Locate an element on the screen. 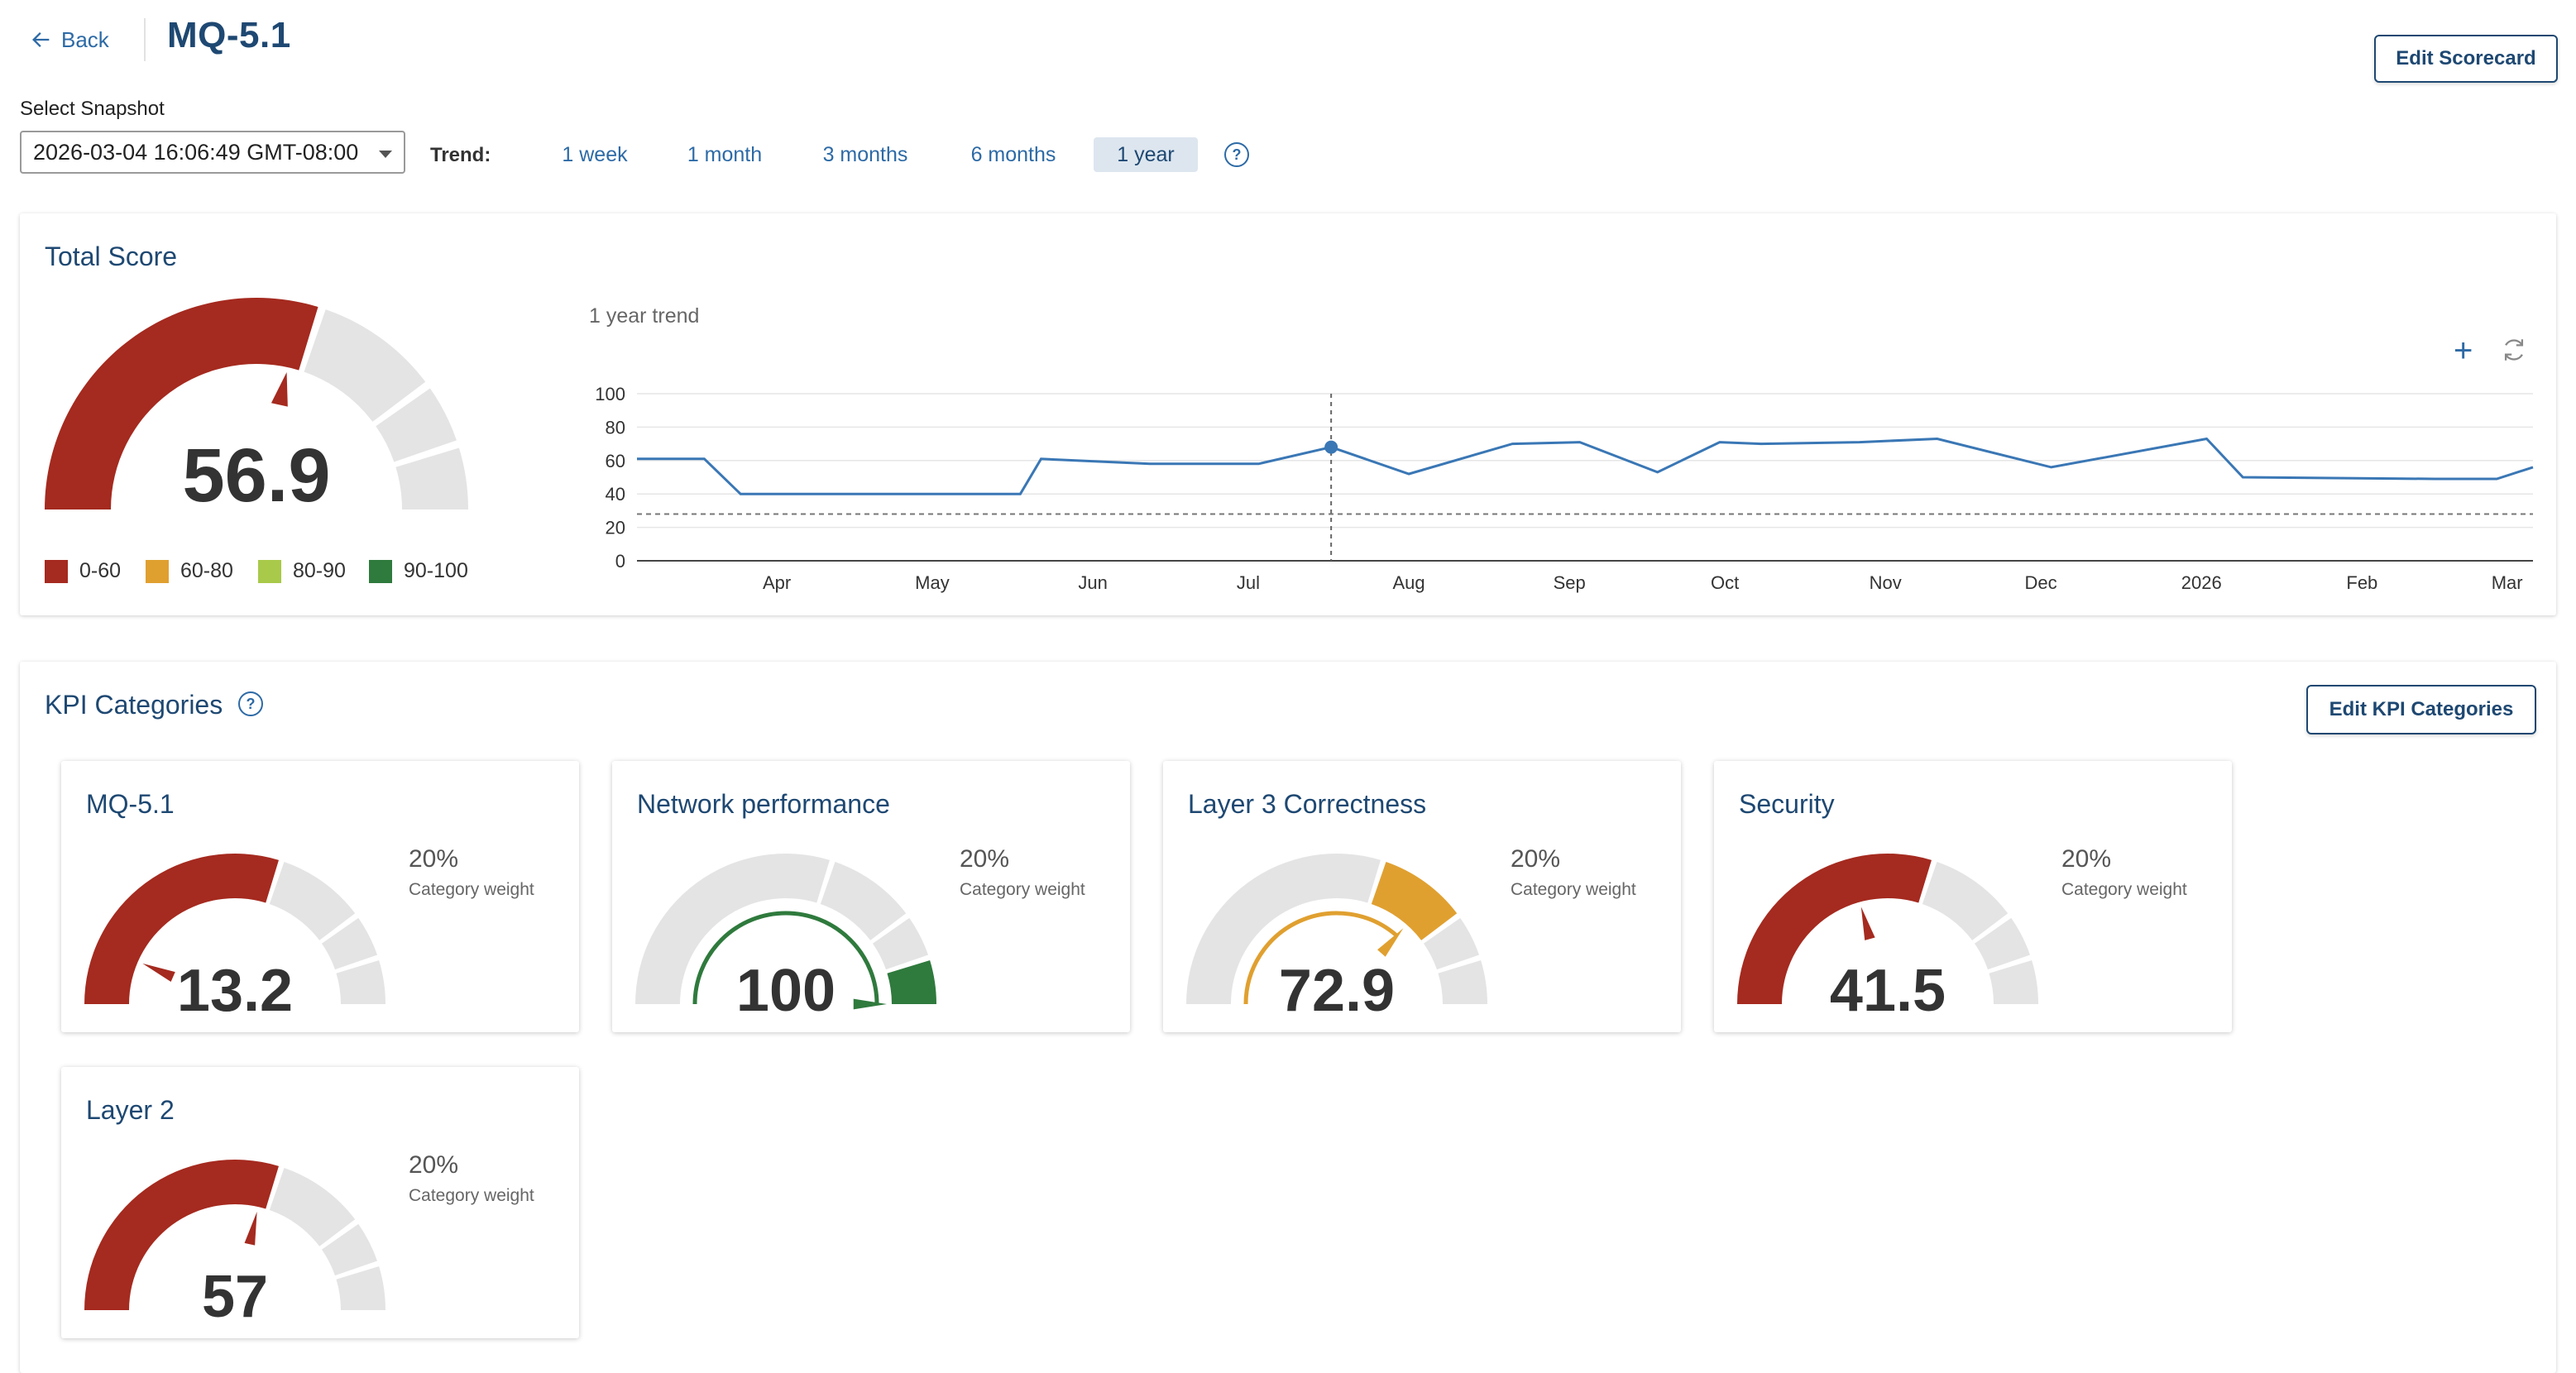 This screenshot has height=1373, width=2576. kpi-card-title: Layer 3 Correctness is located at coordinates (1307, 804).